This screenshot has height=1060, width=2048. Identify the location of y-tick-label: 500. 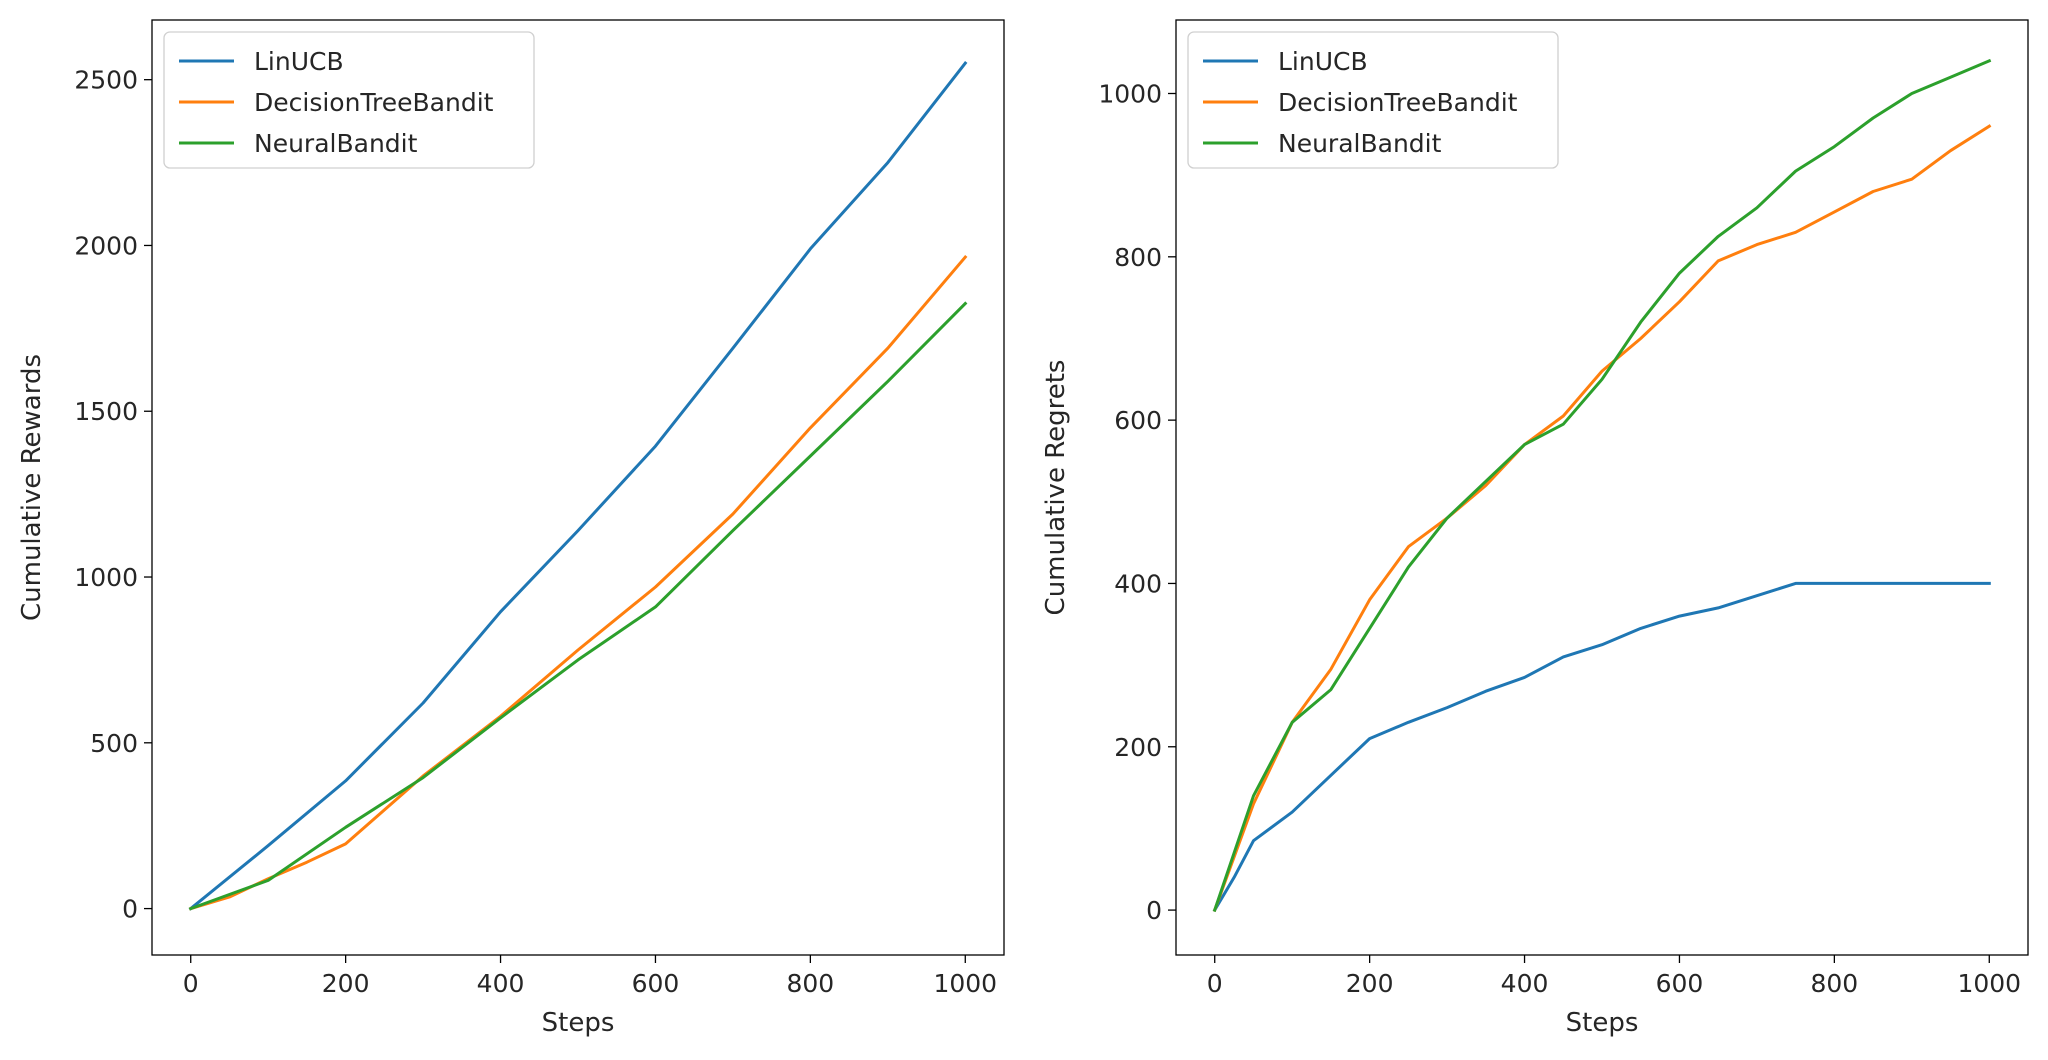
(114, 743).